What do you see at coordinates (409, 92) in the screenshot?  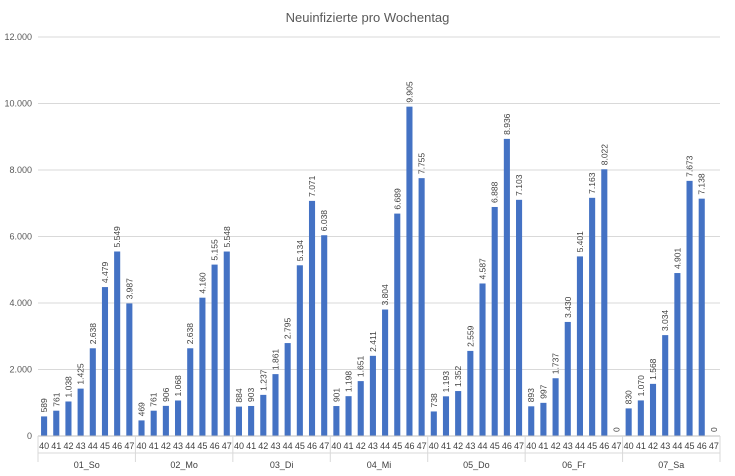 I see `data-label: 9.905` at bounding box center [409, 92].